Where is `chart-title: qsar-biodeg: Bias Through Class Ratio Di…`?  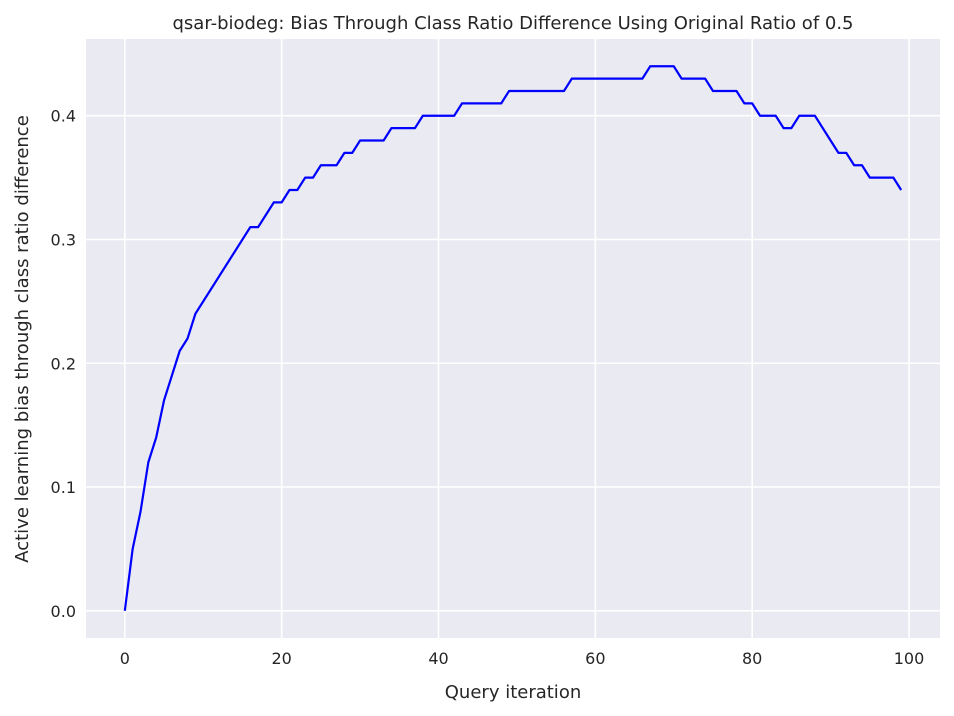 chart-title: qsar-biodeg: Bias Through Class Ratio Di… is located at coordinates (512, 23).